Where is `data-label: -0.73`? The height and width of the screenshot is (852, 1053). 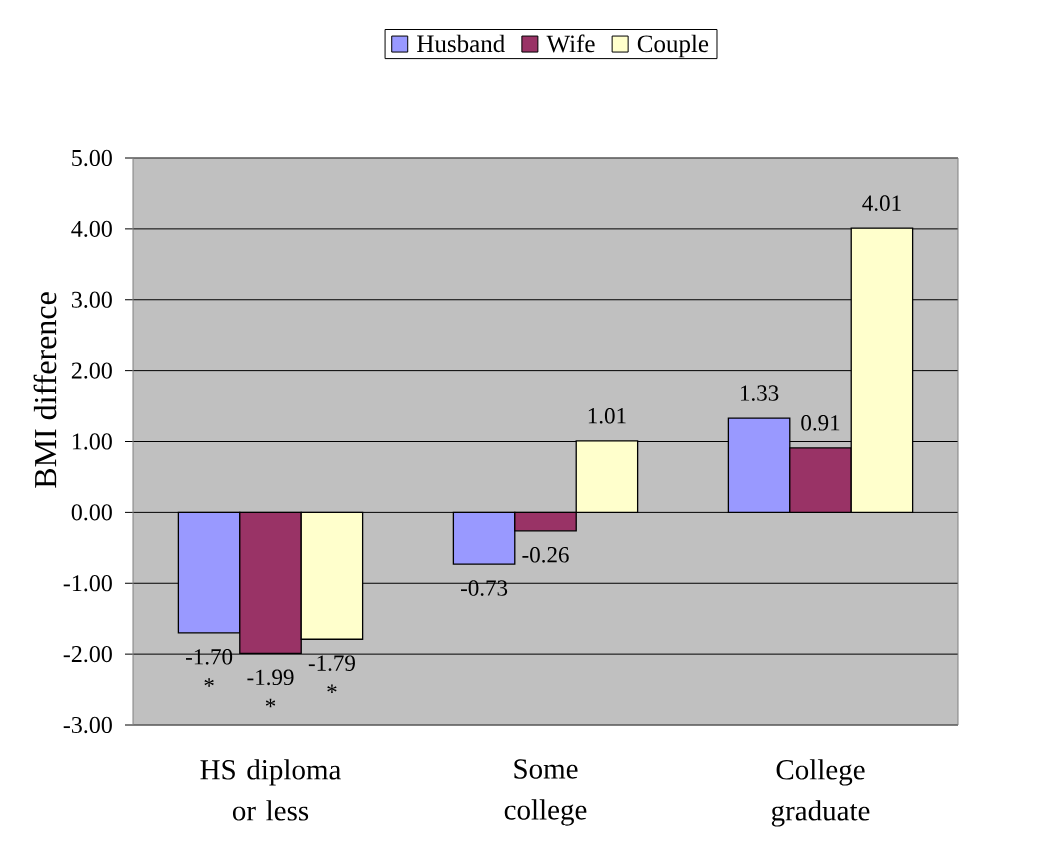
data-label: -0.73 is located at coordinates (484, 588).